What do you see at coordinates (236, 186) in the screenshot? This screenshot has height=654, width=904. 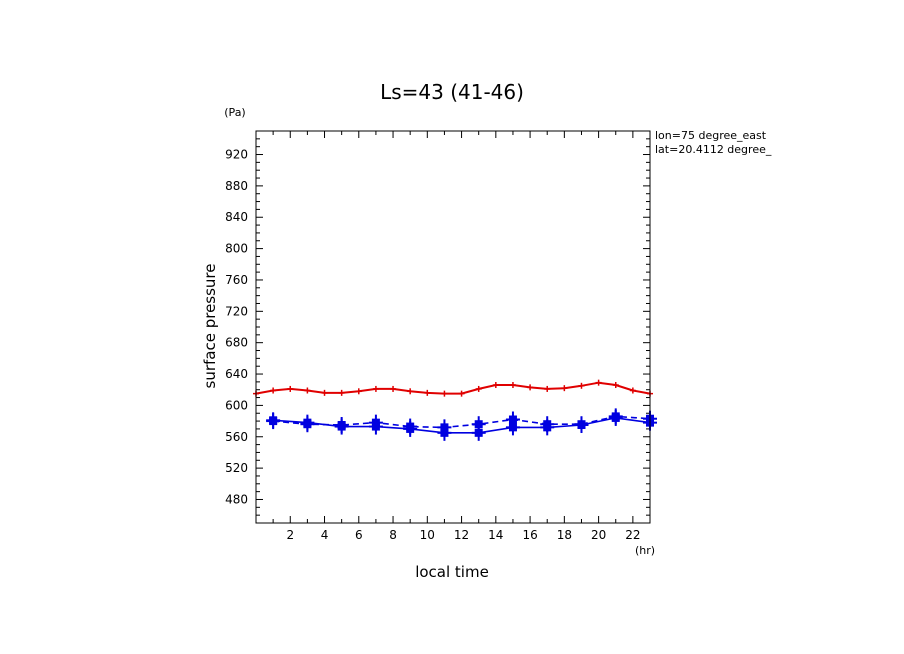 I see `y-tick-label: 880` at bounding box center [236, 186].